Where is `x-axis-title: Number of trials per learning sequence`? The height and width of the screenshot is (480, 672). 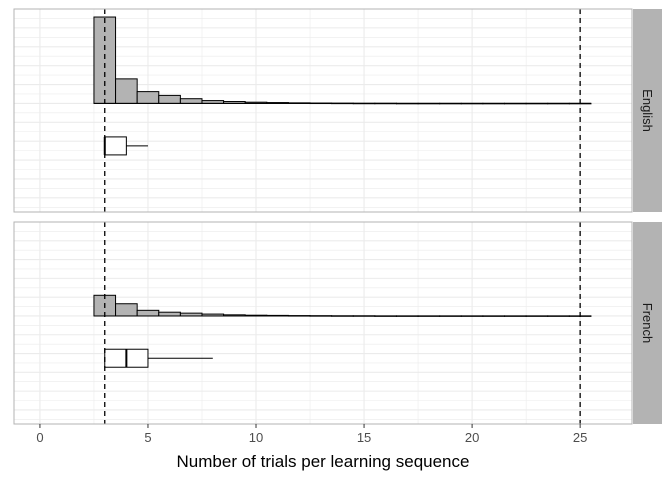
x-axis-title: Number of trials per learning sequence is located at coordinates (323, 461).